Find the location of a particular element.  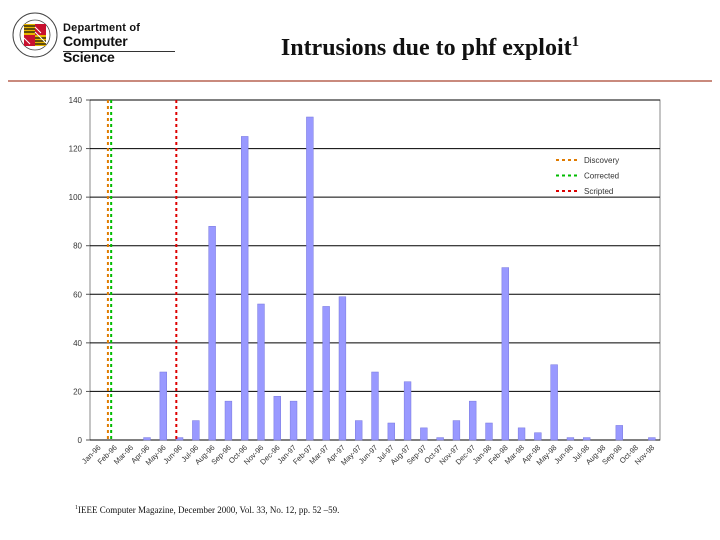

y-tick-label: 40 is located at coordinates (77, 343).